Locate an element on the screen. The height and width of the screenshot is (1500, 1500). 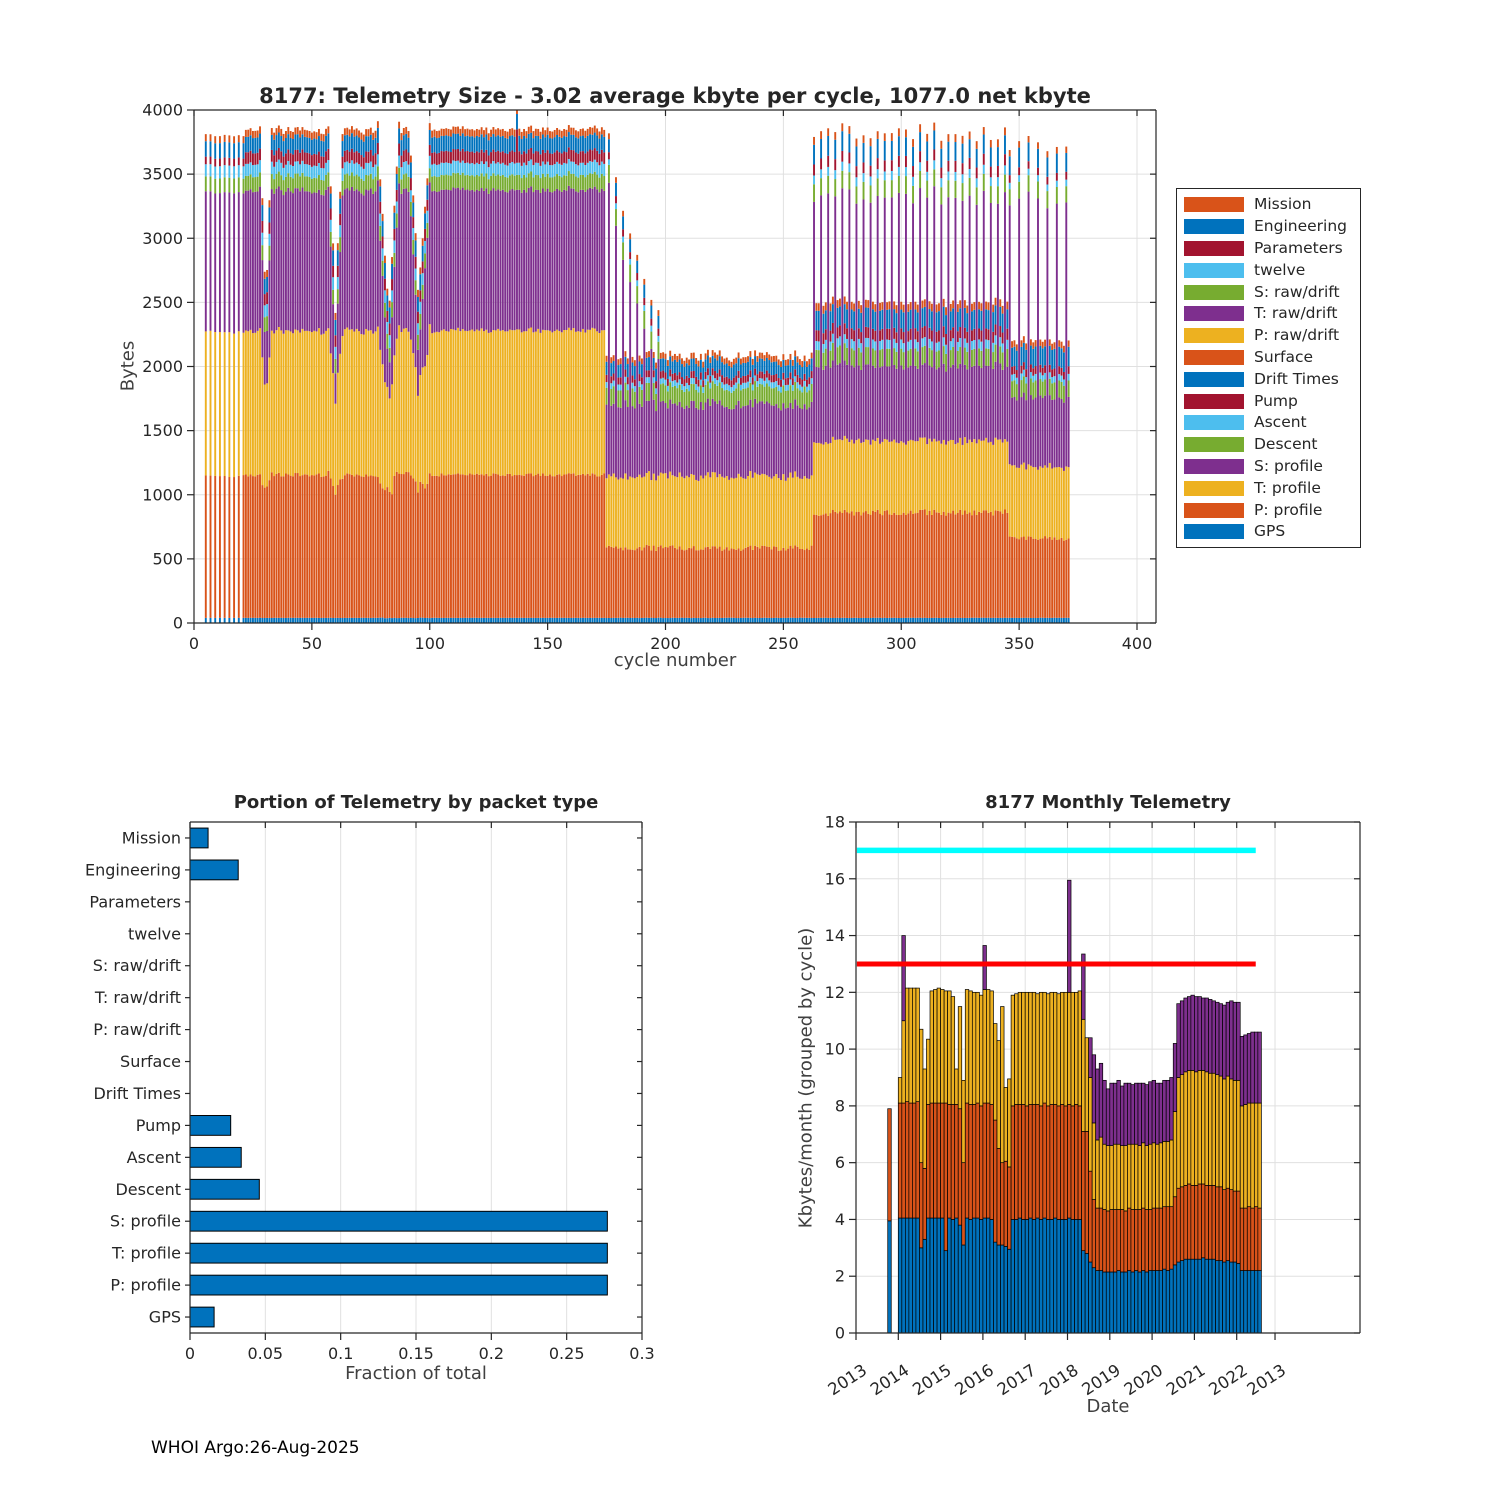
telemetry-size-xlabel: cycle number is located at coordinates (675, 660).